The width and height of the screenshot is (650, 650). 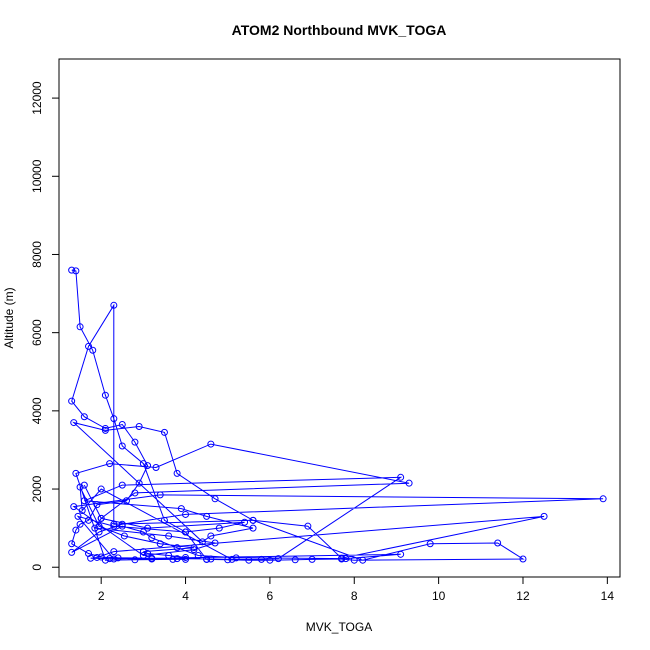 What do you see at coordinates (101, 596) in the screenshot?
I see `x-tick-label: 2` at bounding box center [101, 596].